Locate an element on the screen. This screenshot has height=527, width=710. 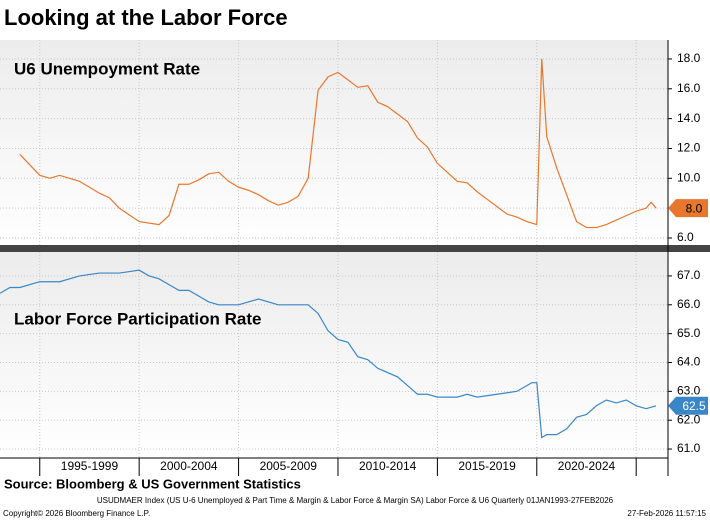
timestamp: 27-Feb-2026 11:57:15 is located at coordinates (666, 513).